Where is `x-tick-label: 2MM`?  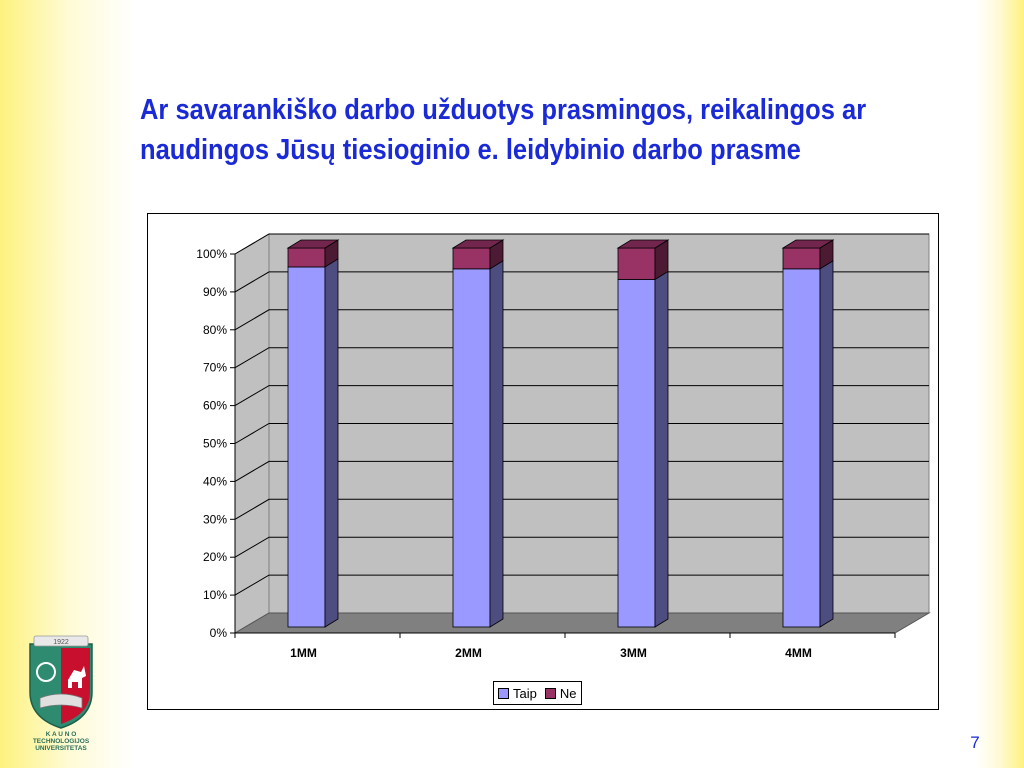 x-tick-label: 2MM is located at coordinates (468, 653).